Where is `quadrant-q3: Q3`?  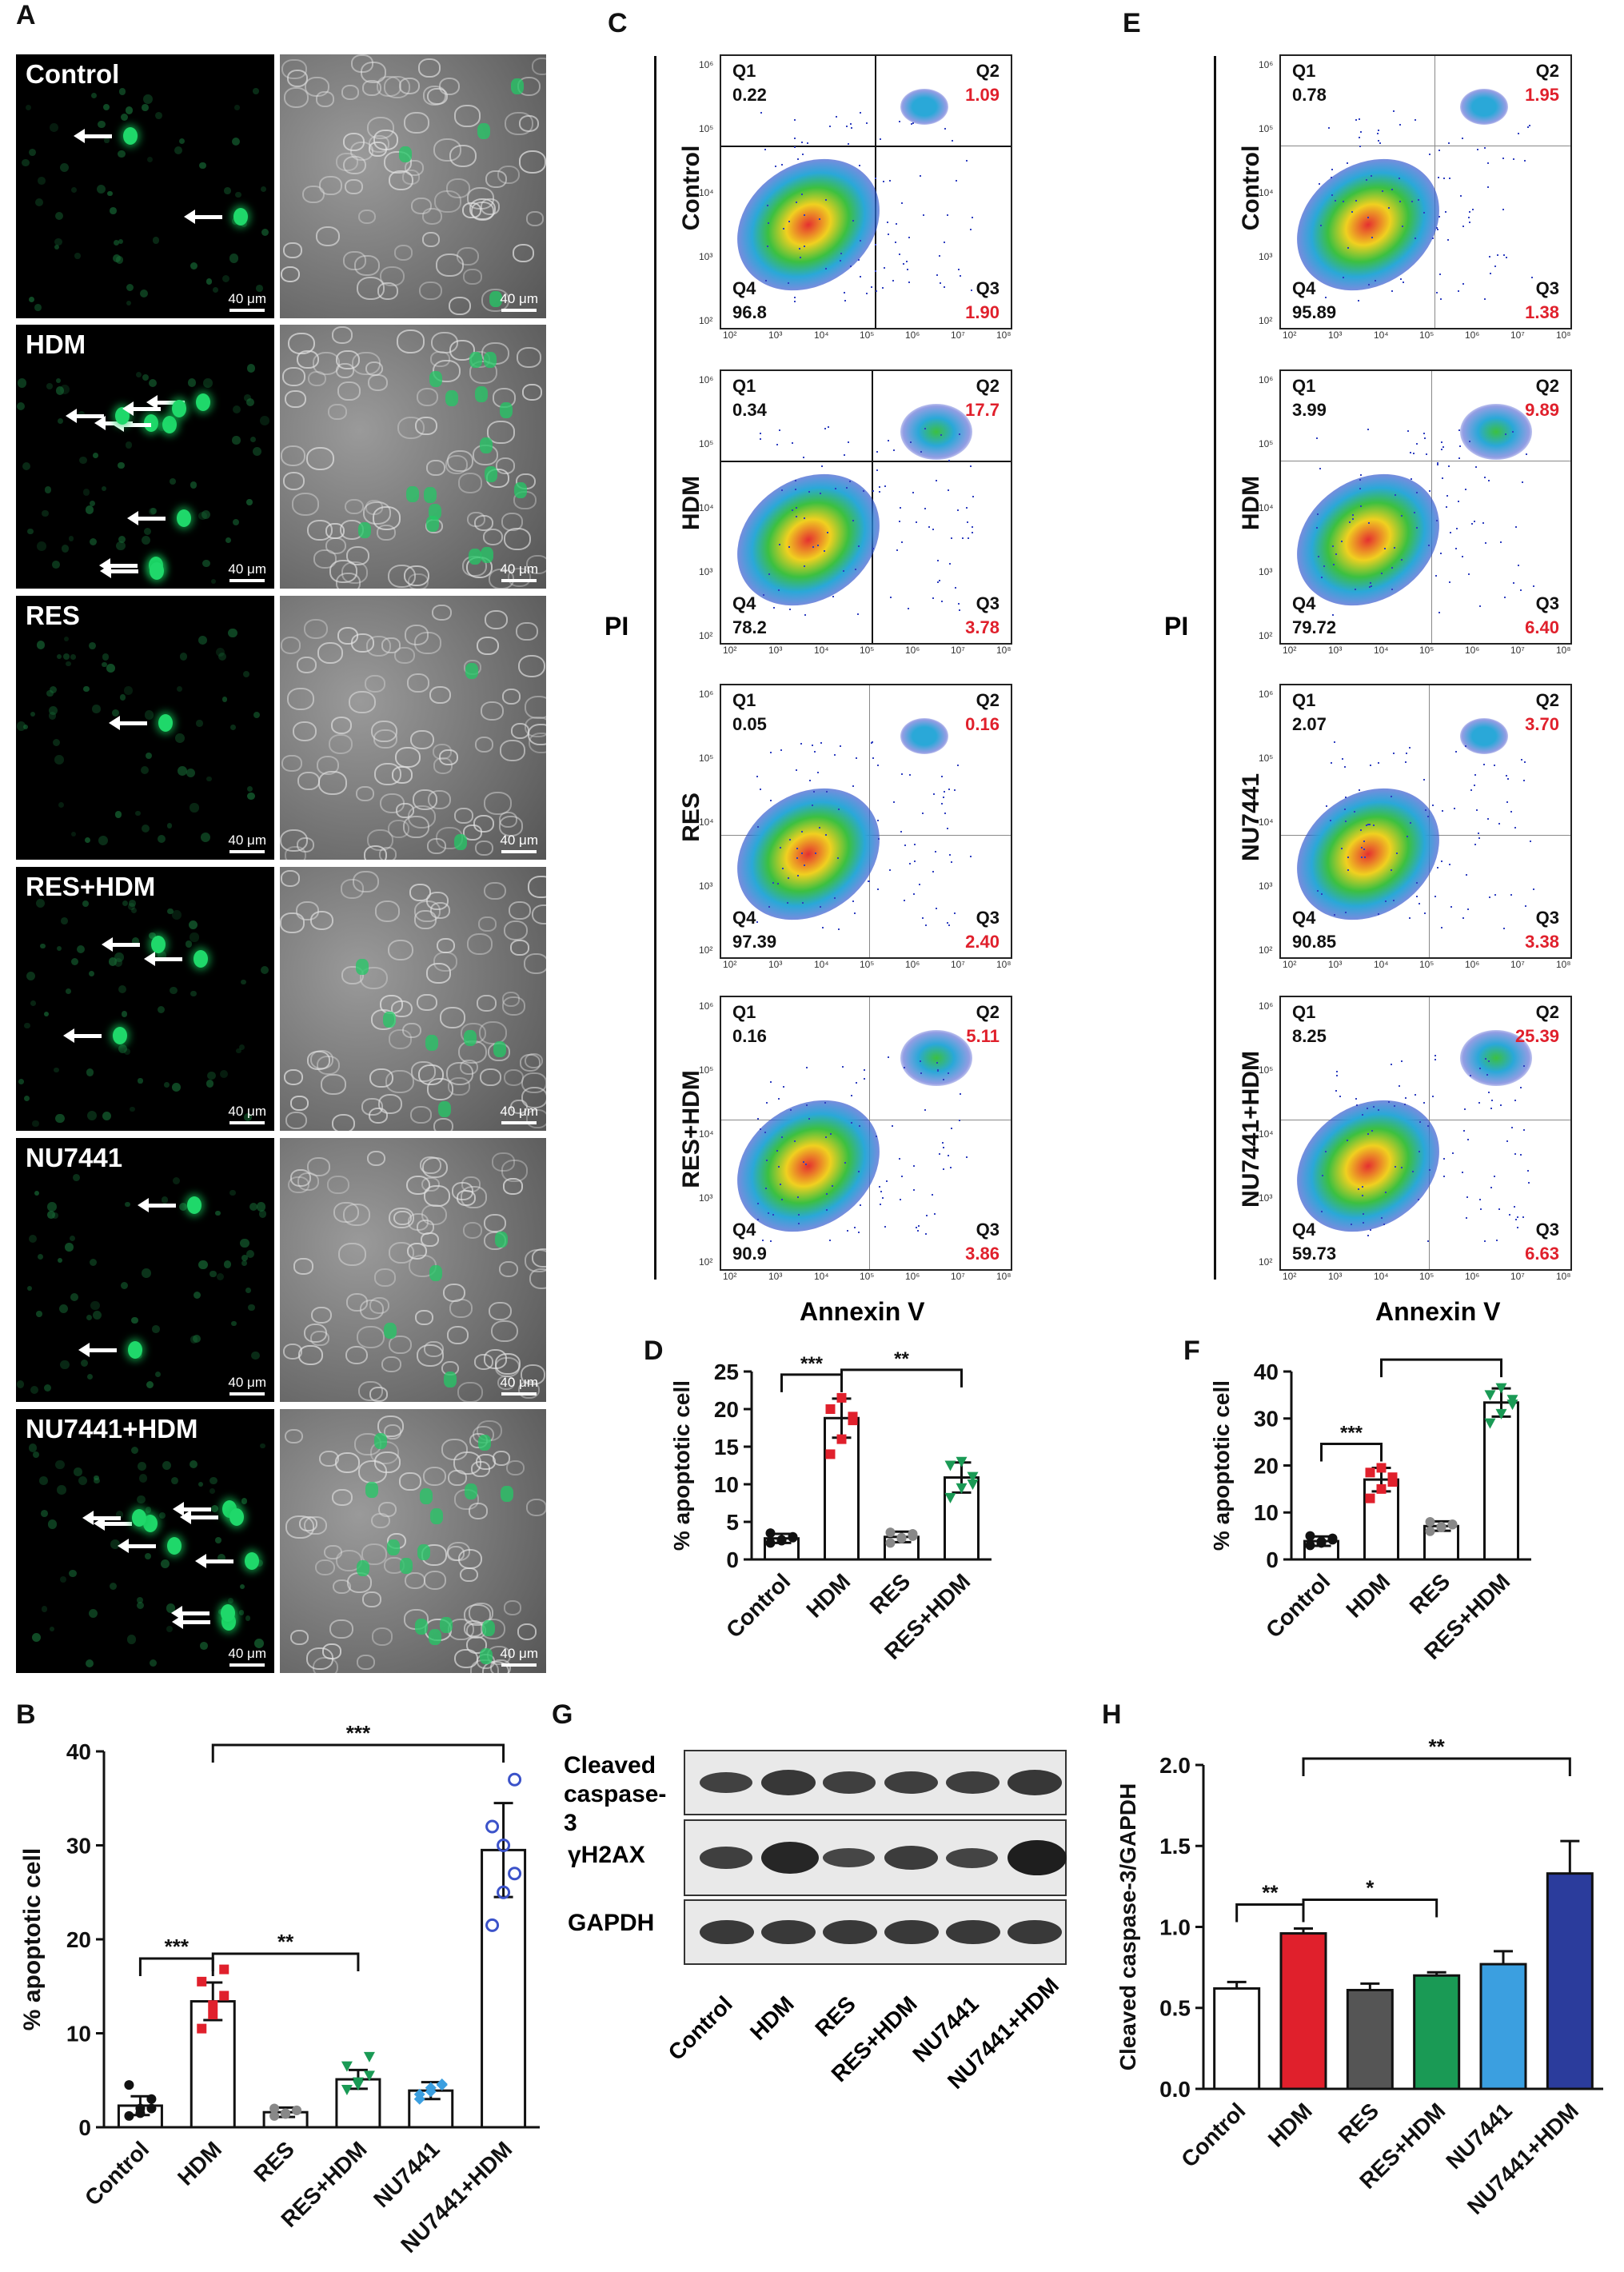
quadrant-q3: Q3 is located at coordinates (988, 1230).